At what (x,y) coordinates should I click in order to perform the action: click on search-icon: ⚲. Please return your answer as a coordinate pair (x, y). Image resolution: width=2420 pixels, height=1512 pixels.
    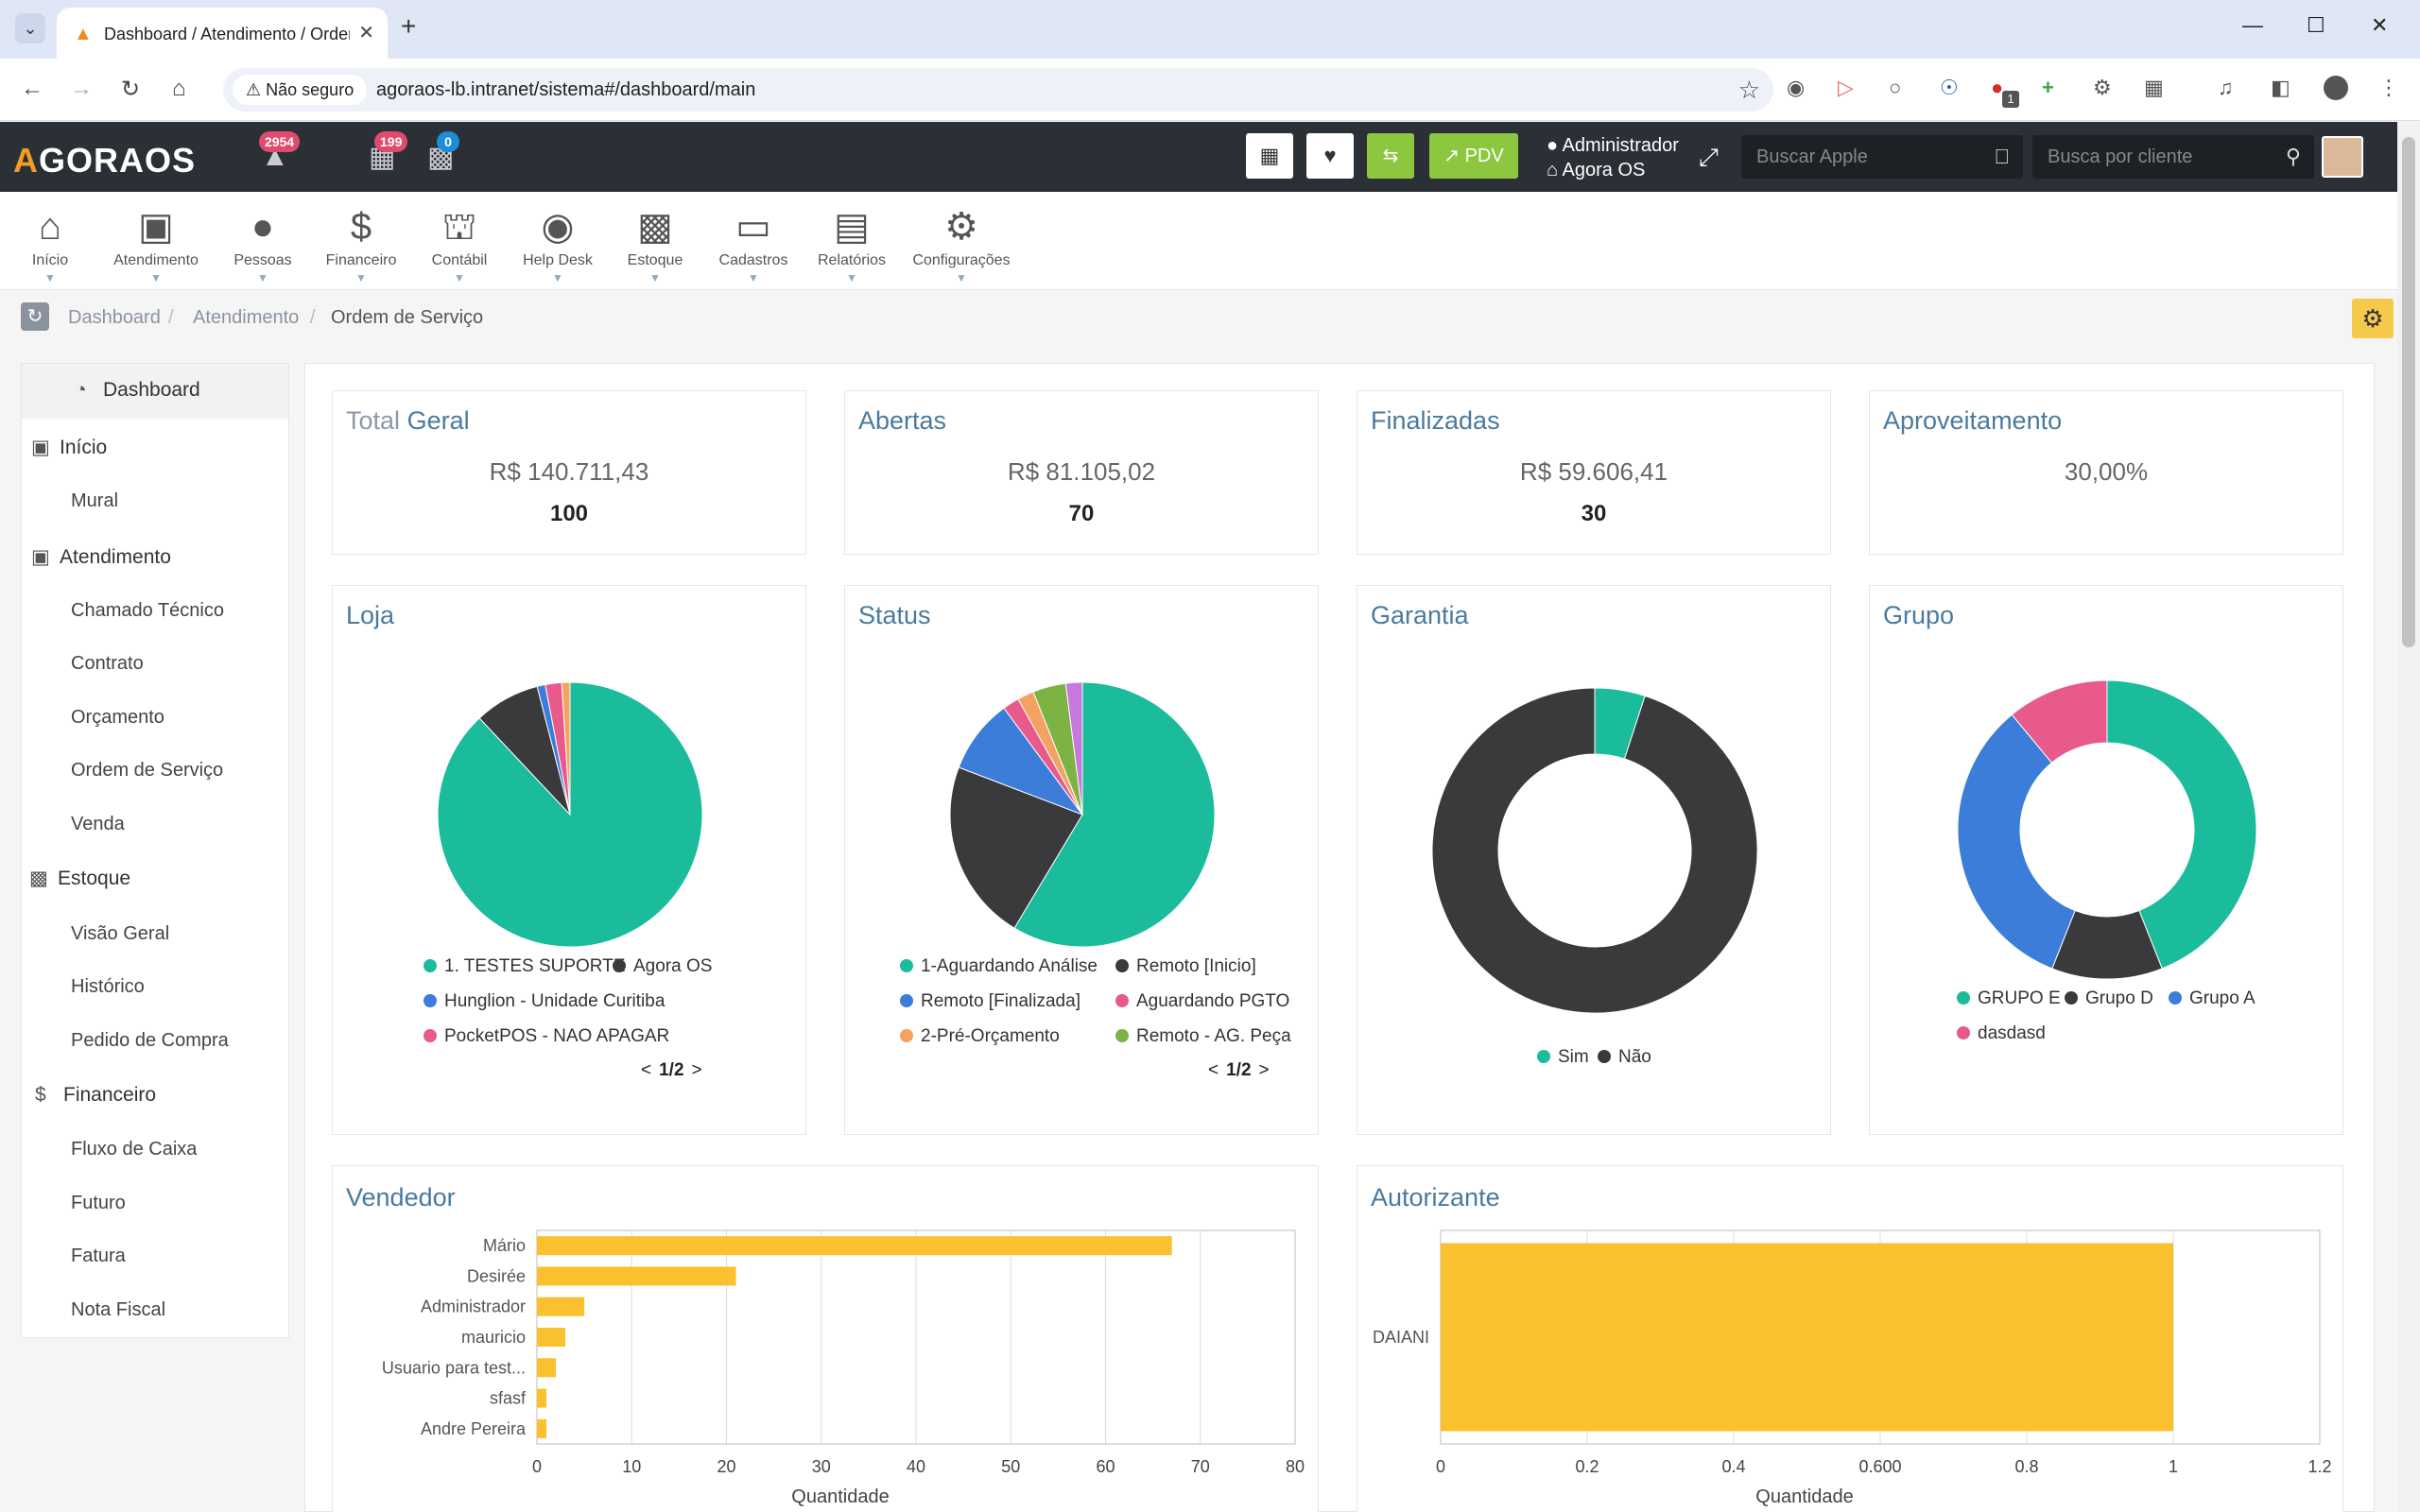
    Looking at the image, I should click on (2293, 156).